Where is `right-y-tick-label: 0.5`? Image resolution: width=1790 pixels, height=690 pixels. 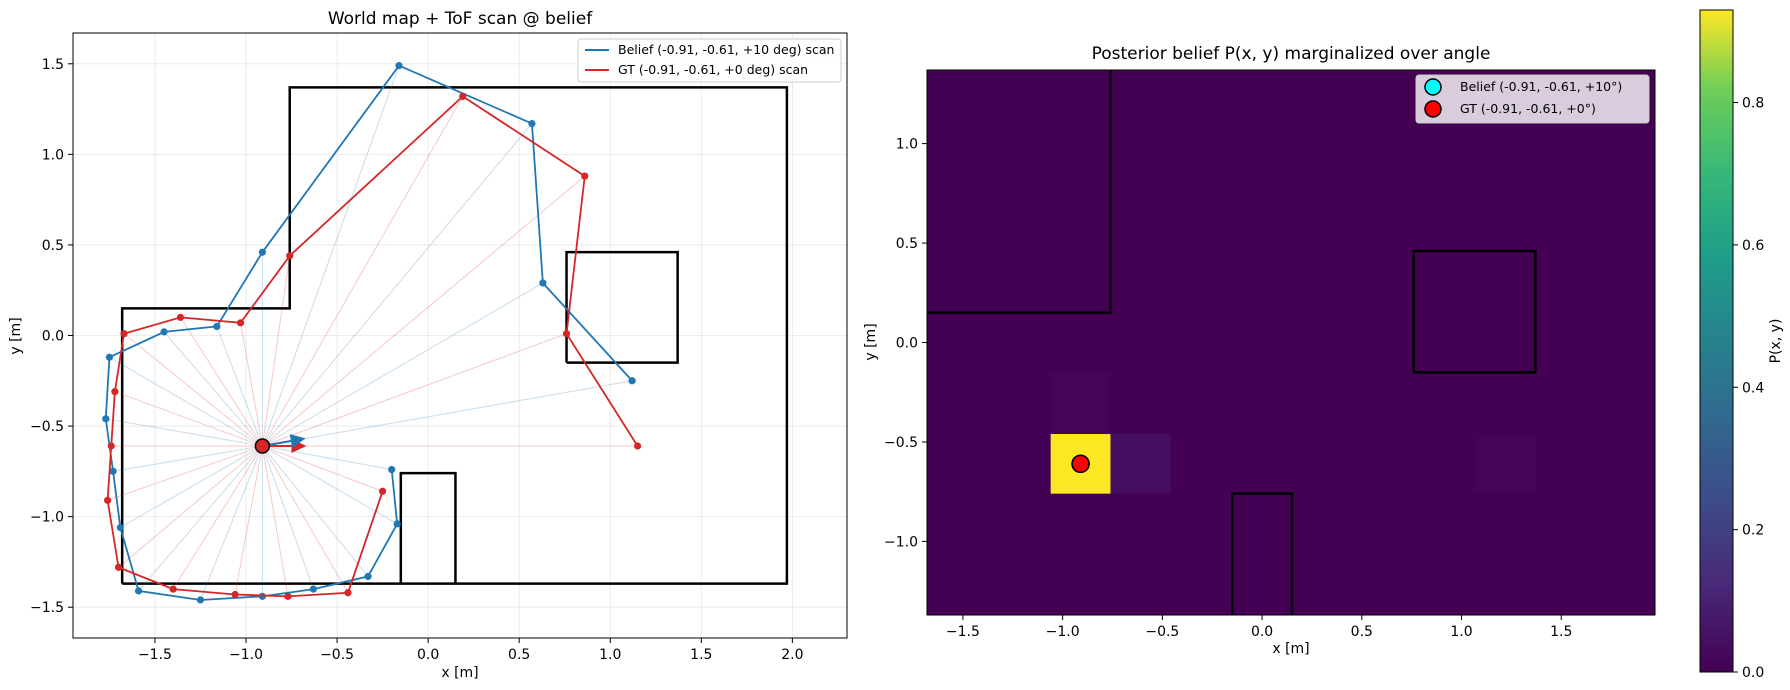
right-y-tick-label: 0.5 is located at coordinates (907, 244).